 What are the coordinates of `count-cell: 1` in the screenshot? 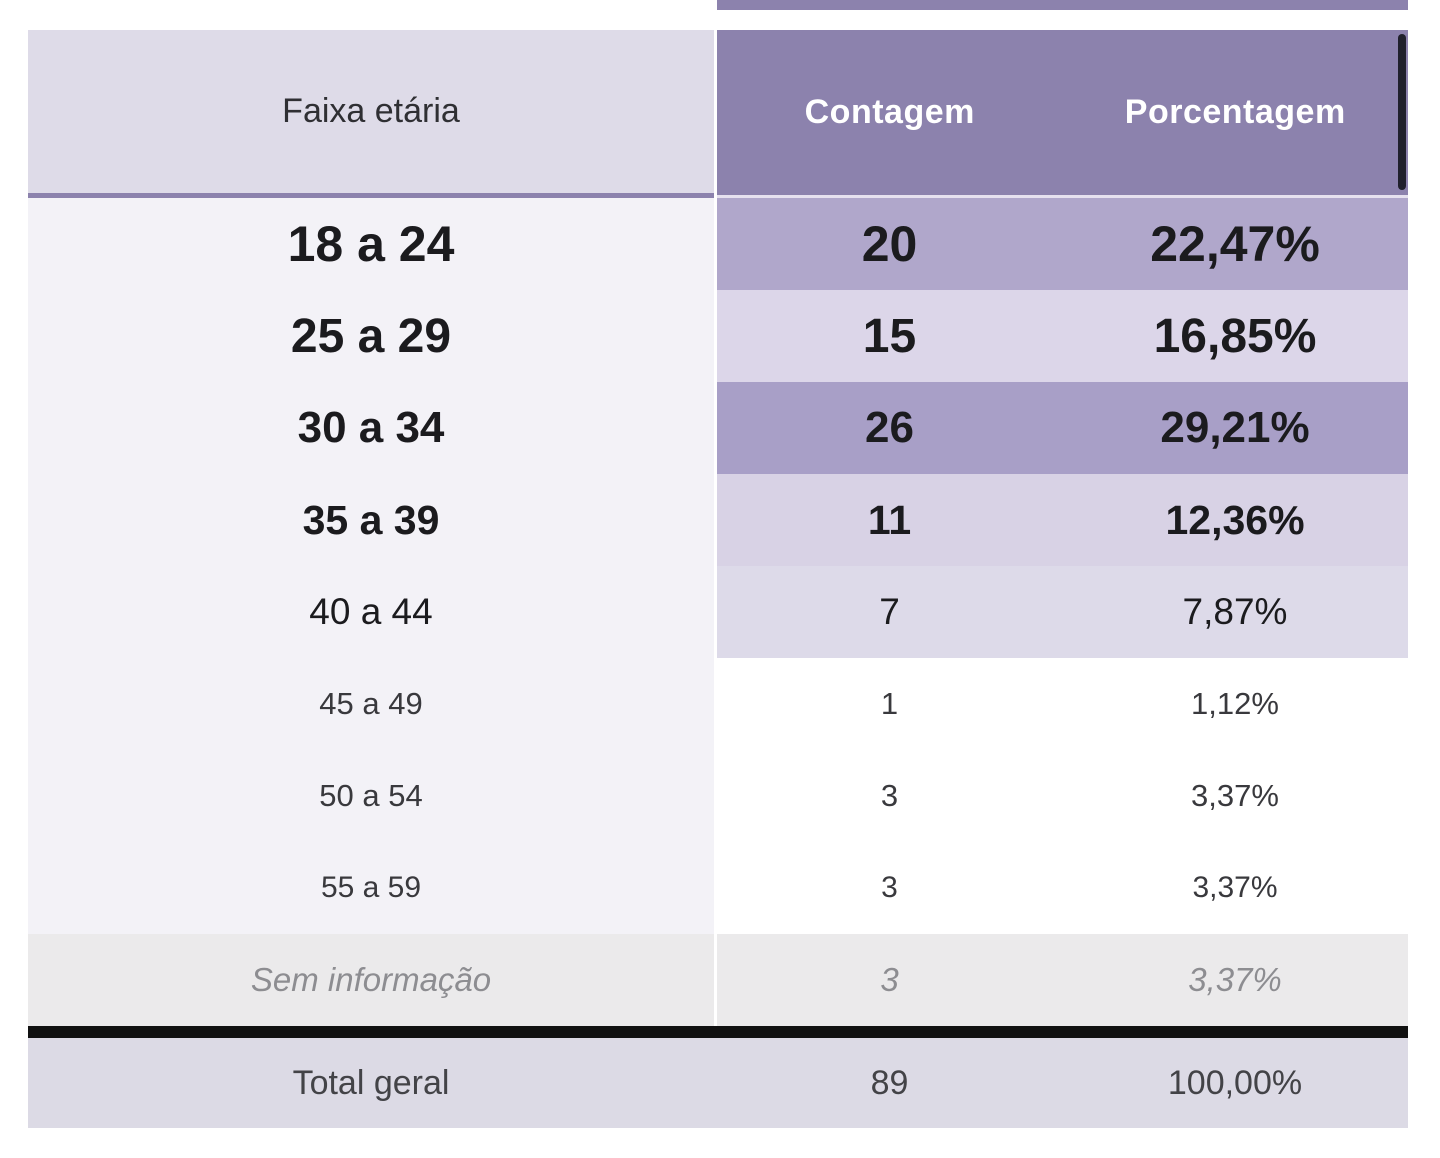 It's located at (889, 704).